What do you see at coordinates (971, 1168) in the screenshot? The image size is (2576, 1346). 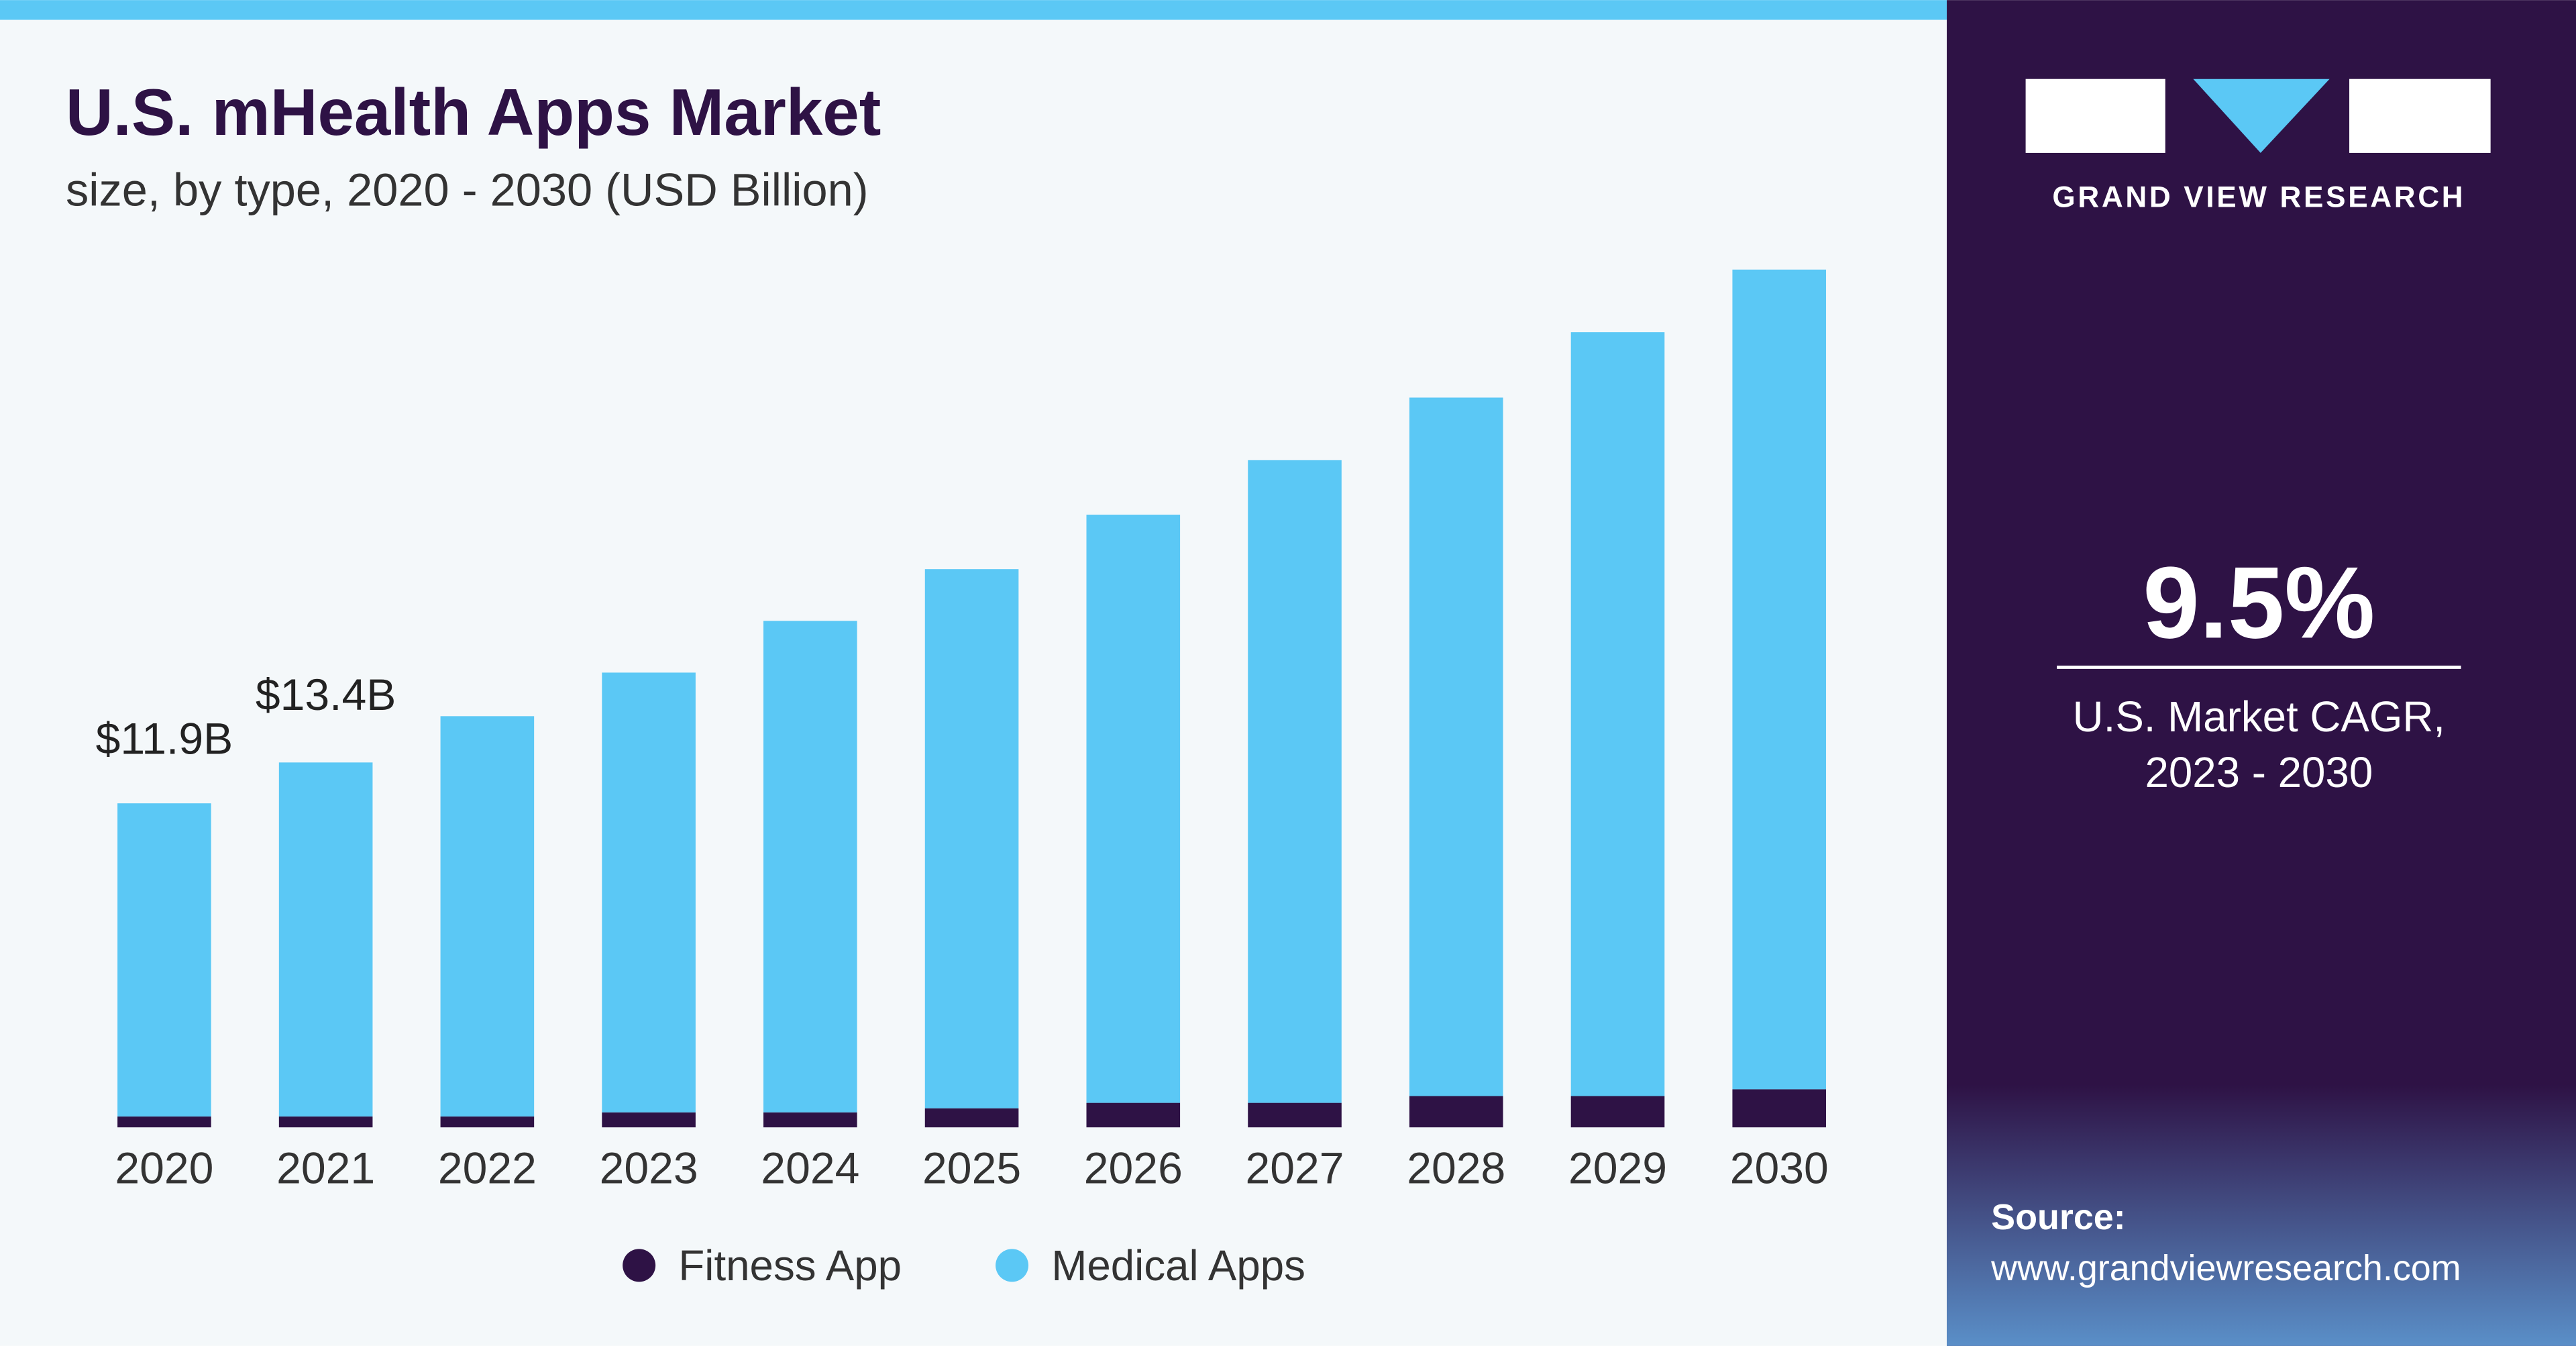 I see `x-tick-label: 2025` at bounding box center [971, 1168].